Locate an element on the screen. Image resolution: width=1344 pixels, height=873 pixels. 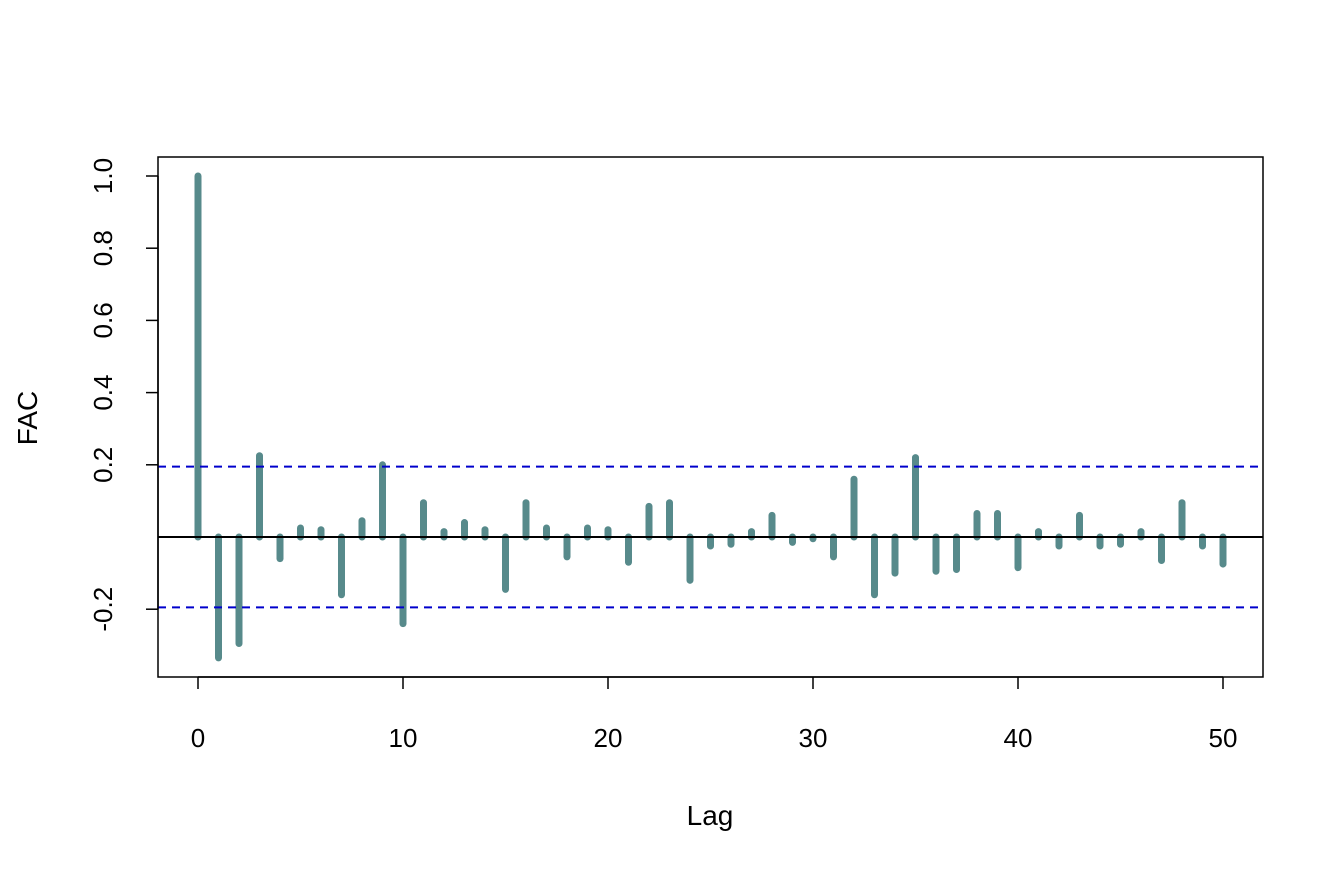
x-tick-label: 20 is located at coordinates (608, 738).